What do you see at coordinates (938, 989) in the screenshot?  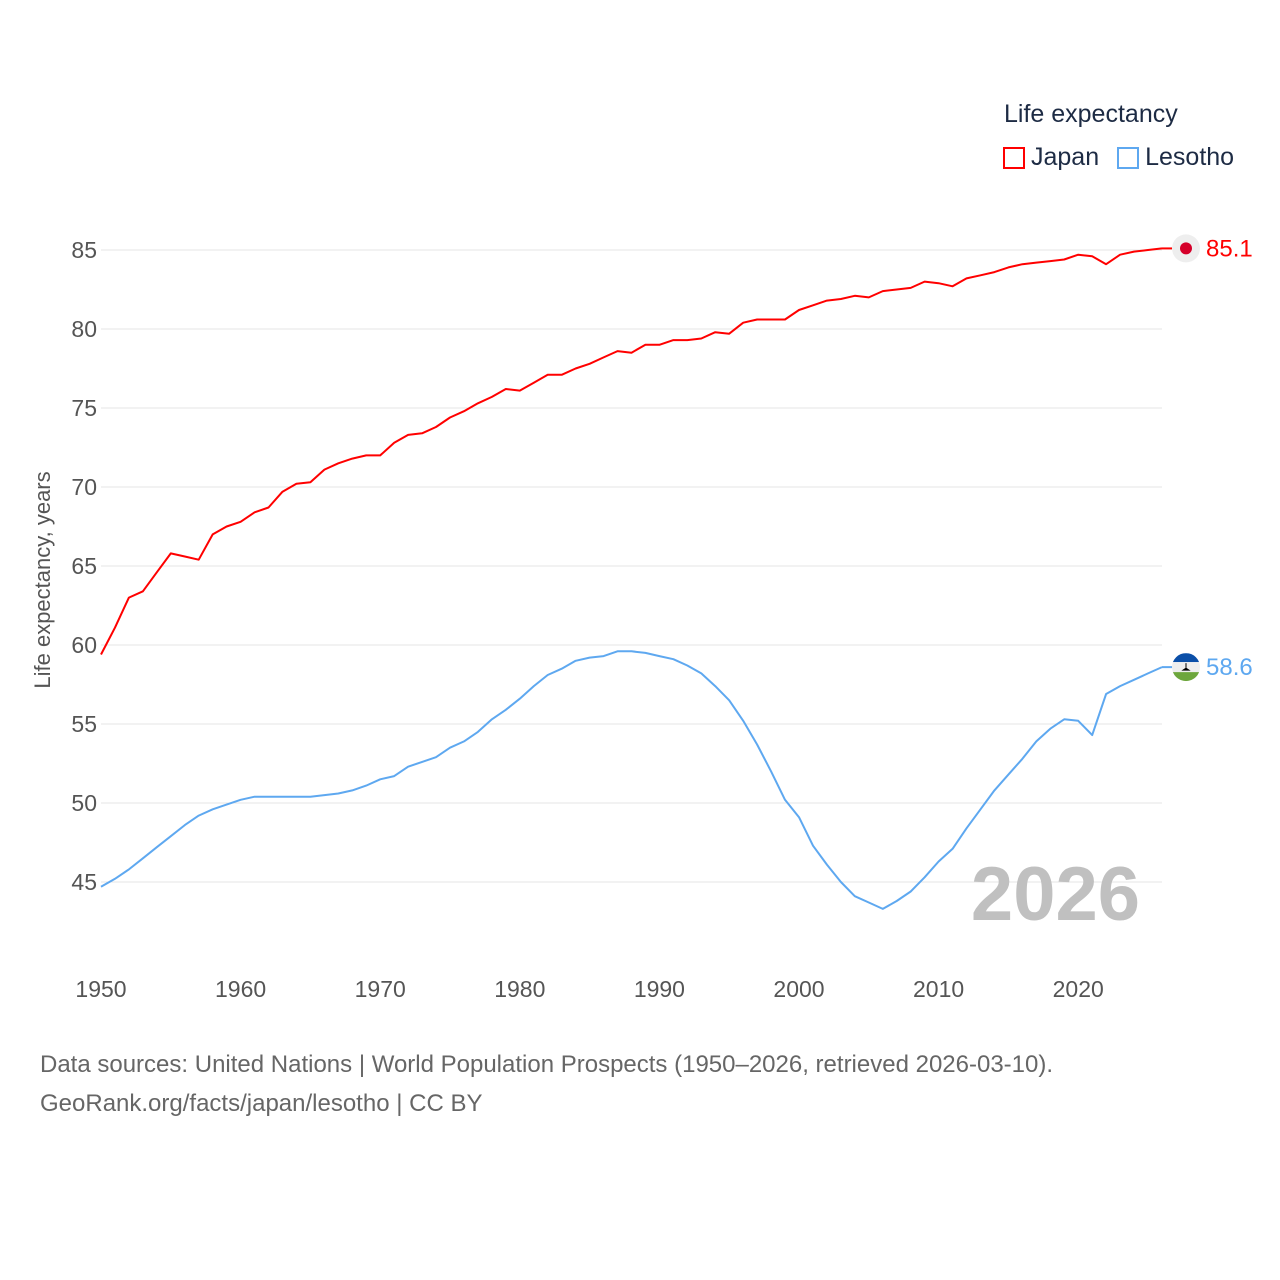 I see `x-tick-label: 2010` at bounding box center [938, 989].